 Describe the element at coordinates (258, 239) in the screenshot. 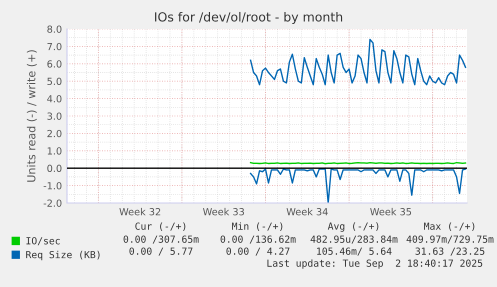

I see `text: 0.00 /136.62m` at that location.